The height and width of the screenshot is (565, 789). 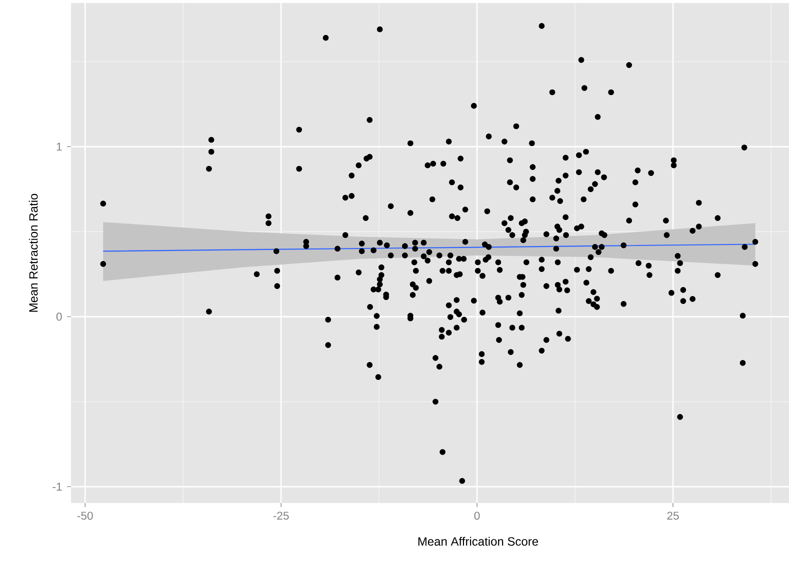 I want to click on y-tick-label: -1, so click(x=57, y=486).